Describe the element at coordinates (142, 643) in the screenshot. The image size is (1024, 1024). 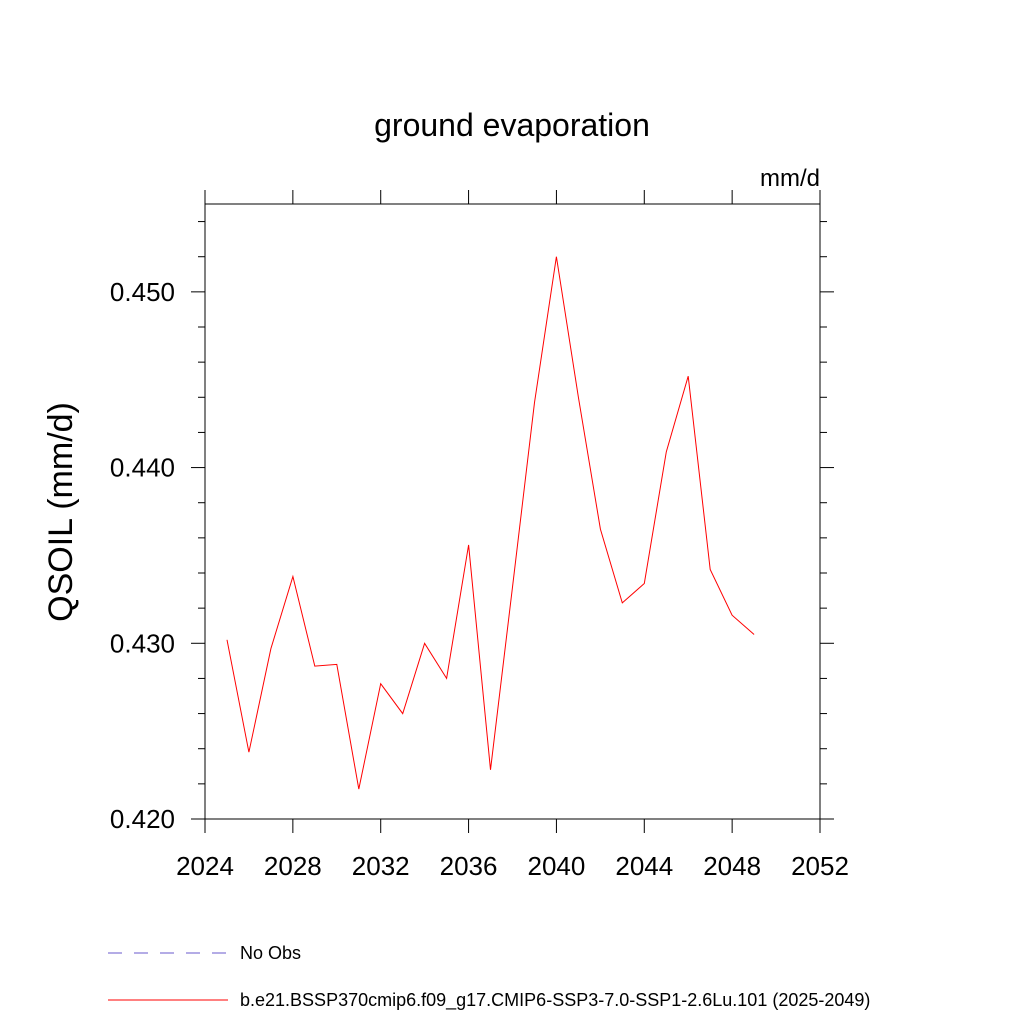
I see `y-tick-label: 0.430` at that location.